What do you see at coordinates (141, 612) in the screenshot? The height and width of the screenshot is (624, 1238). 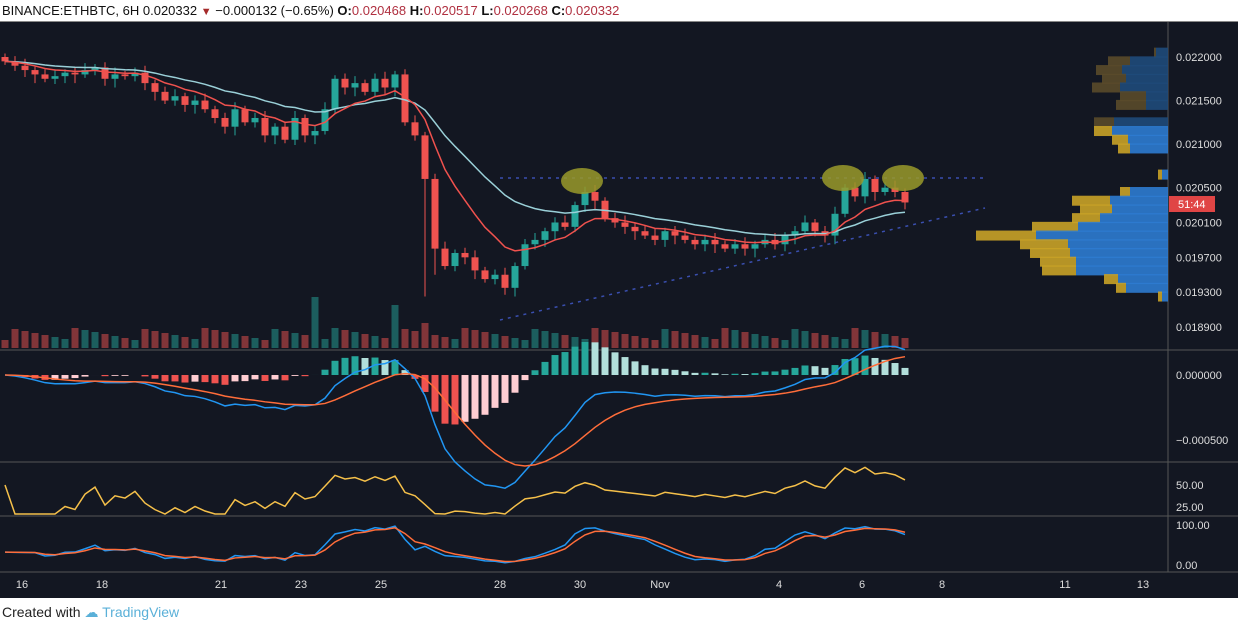 I see `tradingview-link: TradingView` at bounding box center [141, 612].